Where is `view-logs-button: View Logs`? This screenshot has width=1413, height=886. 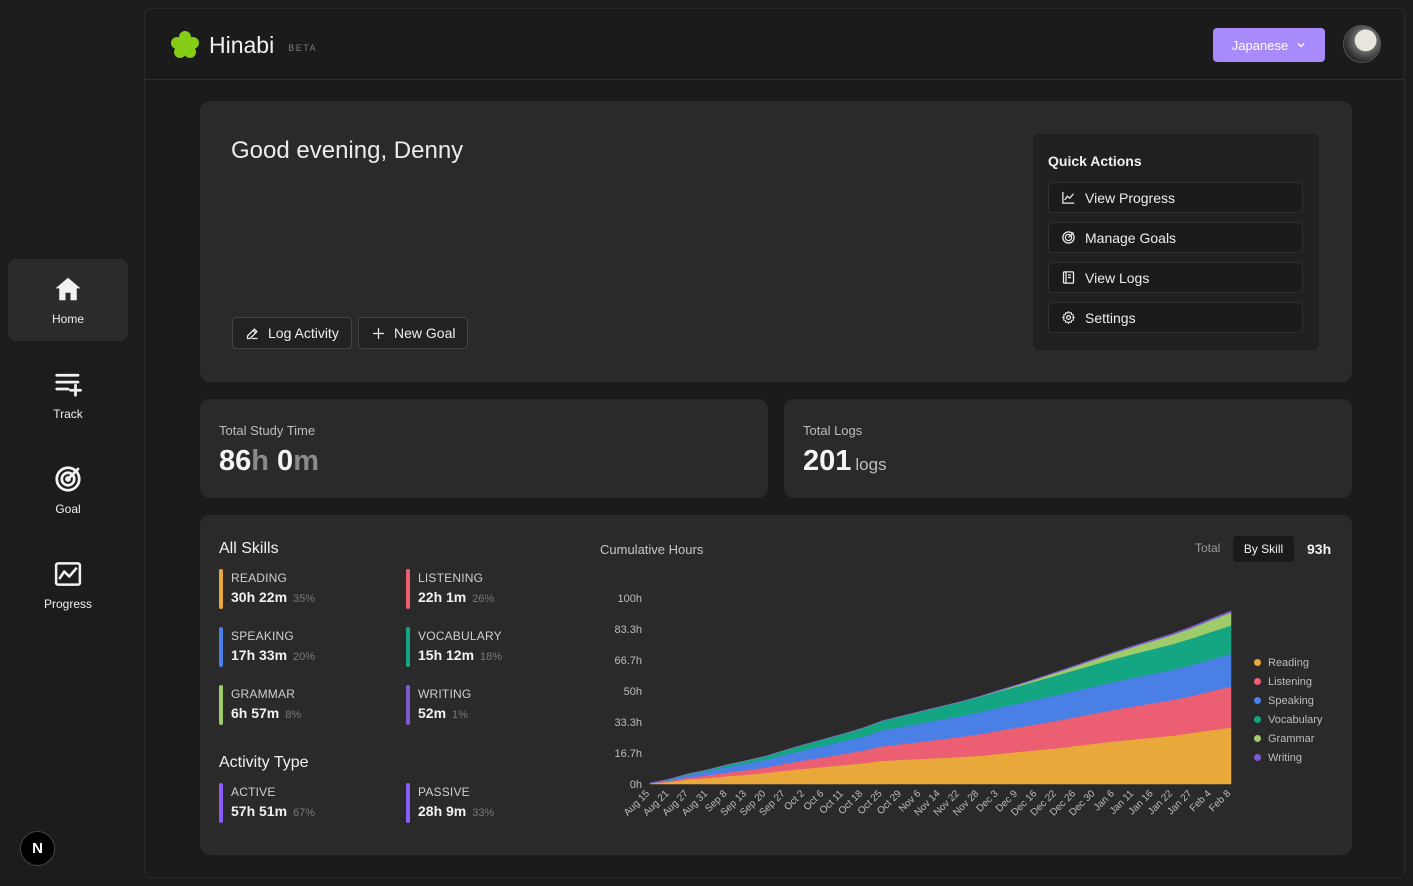 view-logs-button: View Logs is located at coordinates (1175, 277).